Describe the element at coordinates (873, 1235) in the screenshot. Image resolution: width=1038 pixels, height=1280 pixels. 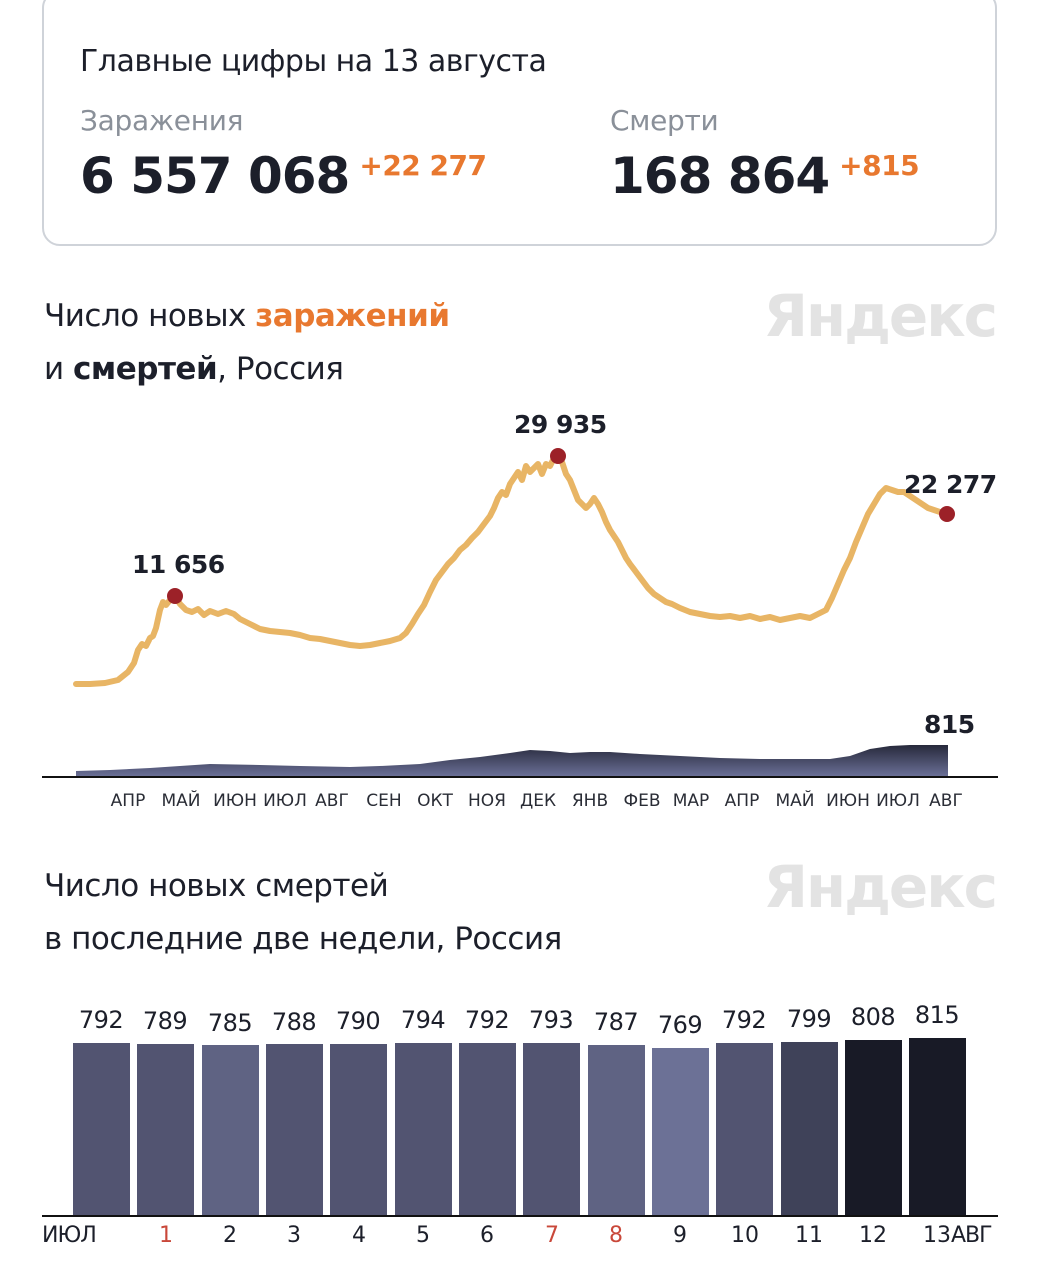
I see `day-label: 12` at that location.